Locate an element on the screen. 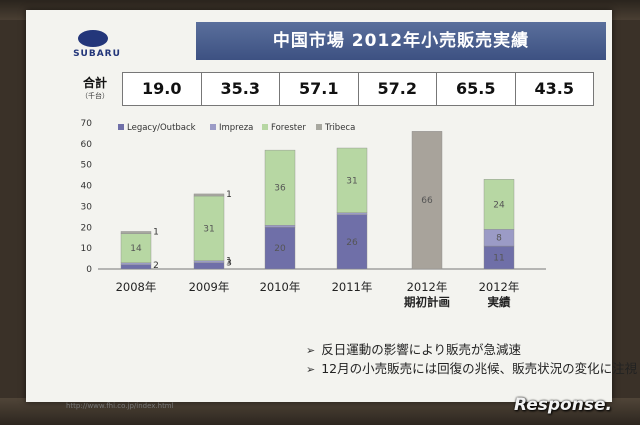 The image size is (640, 425). totals-unit: （千台） is located at coordinates (95, 96).